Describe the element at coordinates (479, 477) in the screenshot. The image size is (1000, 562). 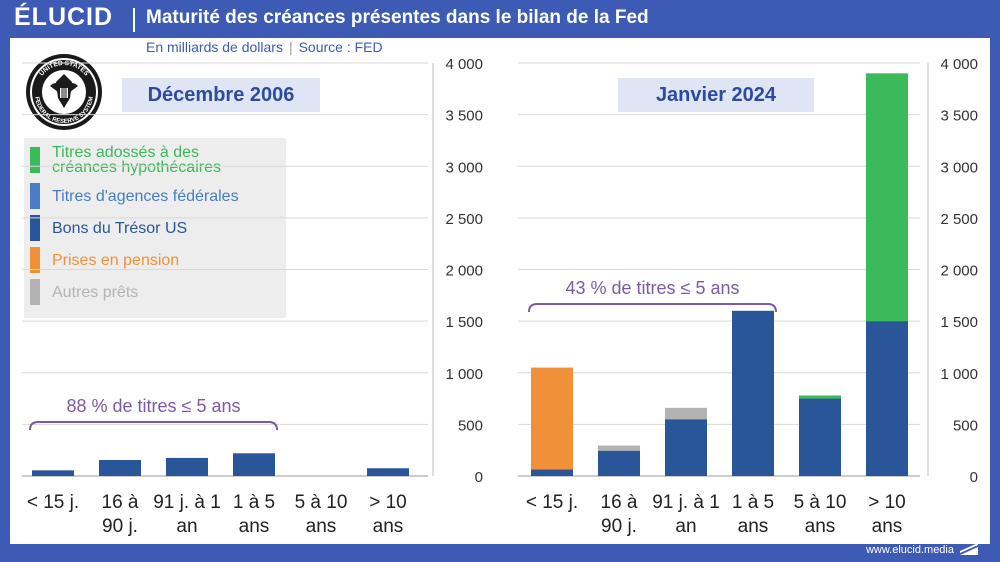
I see `y-tick-label-0-0: 0` at that location.